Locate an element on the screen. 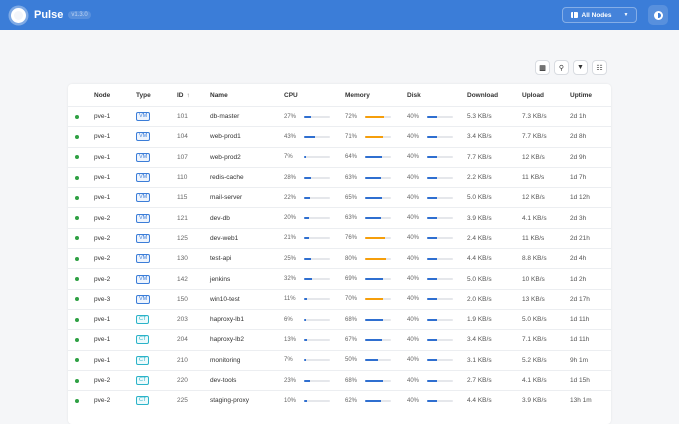 This screenshot has width=679, height=424. col-cpu: CPU is located at coordinates (291, 95).